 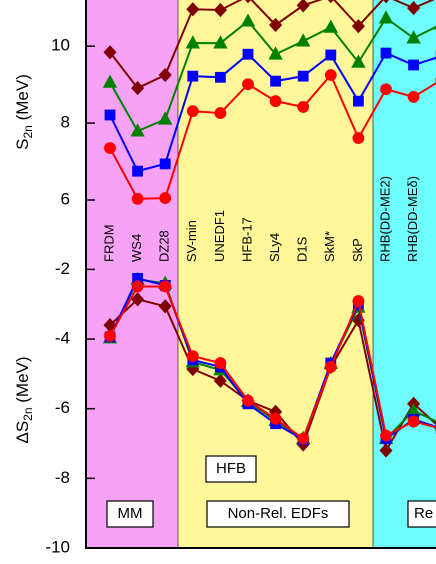 I want to click on annotation-box: HFB, so click(x=231, y=469).